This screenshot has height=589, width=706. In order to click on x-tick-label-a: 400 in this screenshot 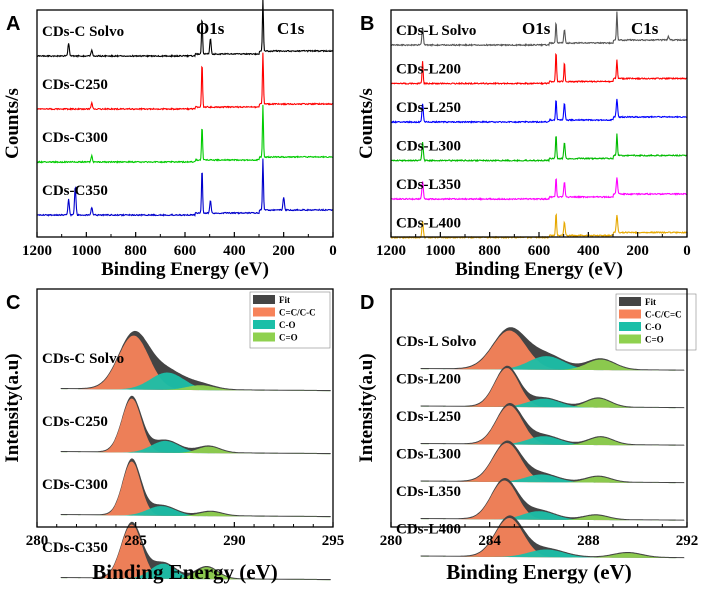, I will do `click(234, 251)`.